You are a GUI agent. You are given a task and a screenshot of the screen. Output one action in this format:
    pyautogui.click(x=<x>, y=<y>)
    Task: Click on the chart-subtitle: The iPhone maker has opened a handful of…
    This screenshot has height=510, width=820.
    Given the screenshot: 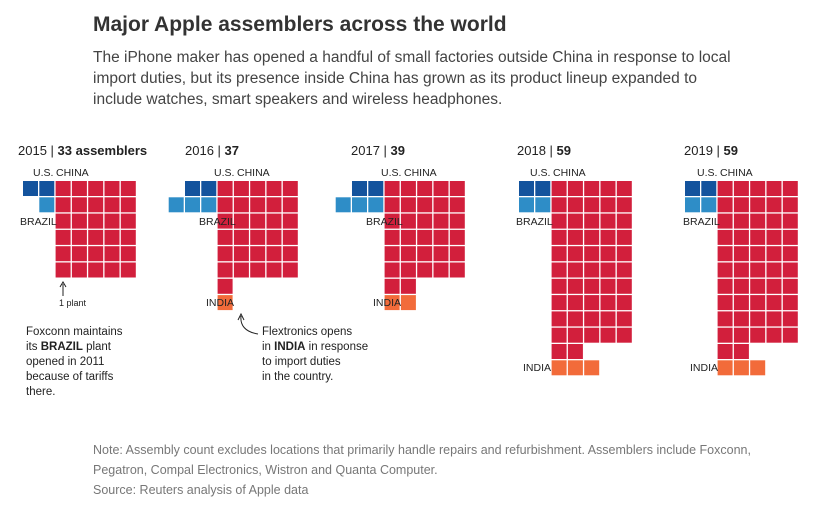 What is the action you would take?
    pyautogui.click(x=412, y=78)
    